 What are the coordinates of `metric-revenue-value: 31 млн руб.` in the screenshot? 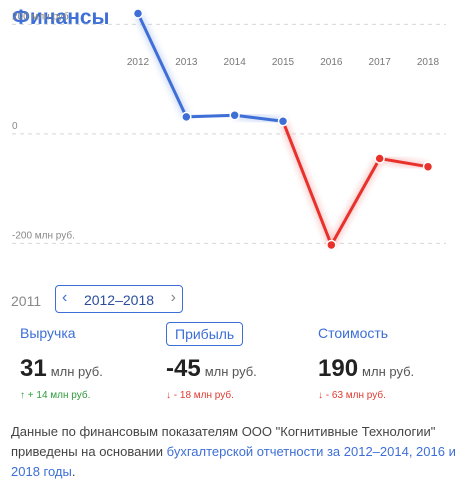 It's located at (61, 369).